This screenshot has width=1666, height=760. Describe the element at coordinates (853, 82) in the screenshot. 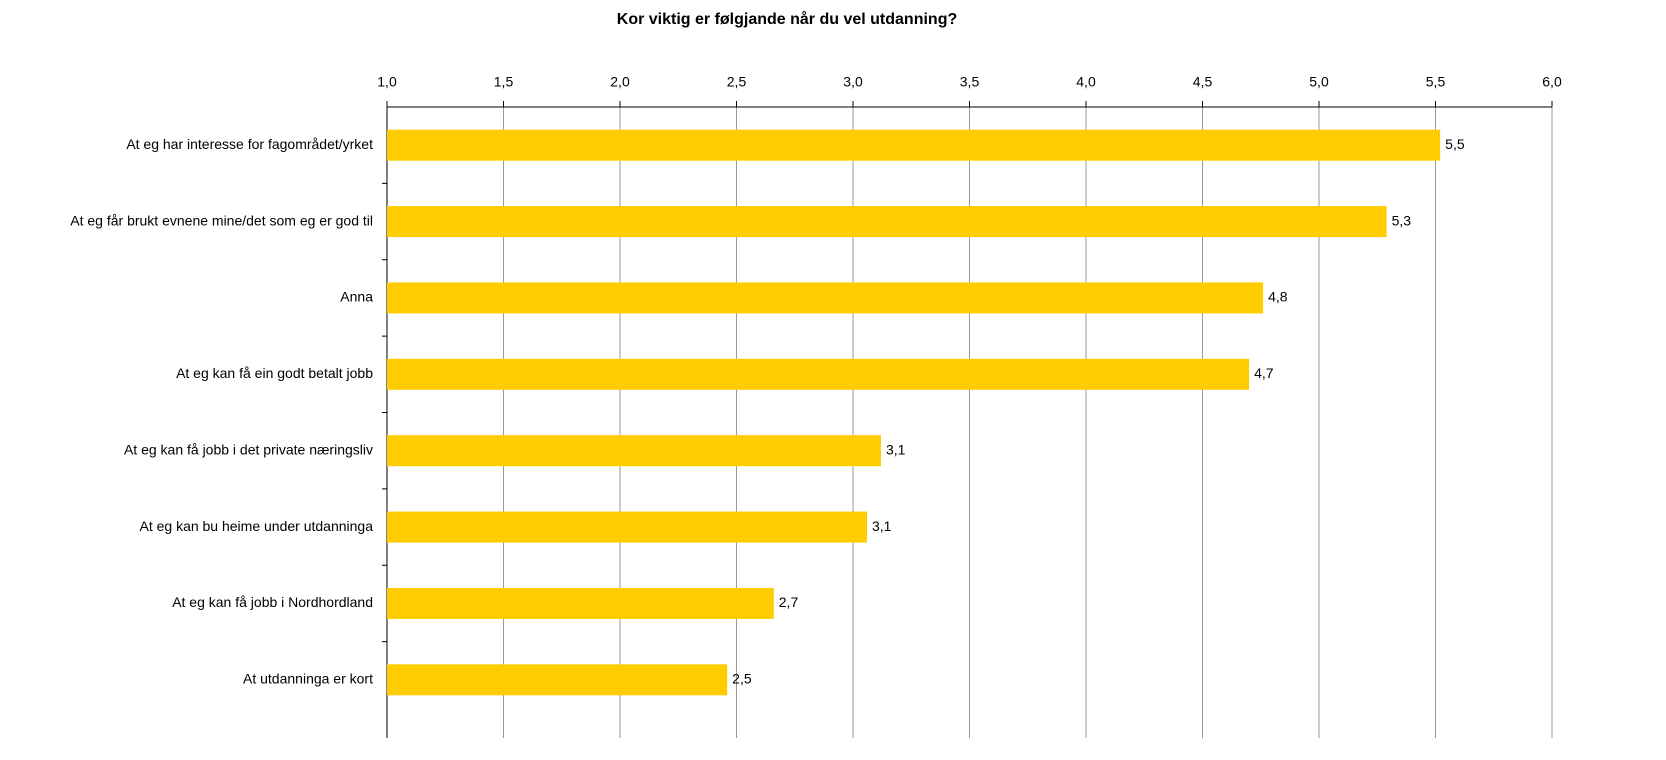

I see `x-tick-label: 3,0` at that location.